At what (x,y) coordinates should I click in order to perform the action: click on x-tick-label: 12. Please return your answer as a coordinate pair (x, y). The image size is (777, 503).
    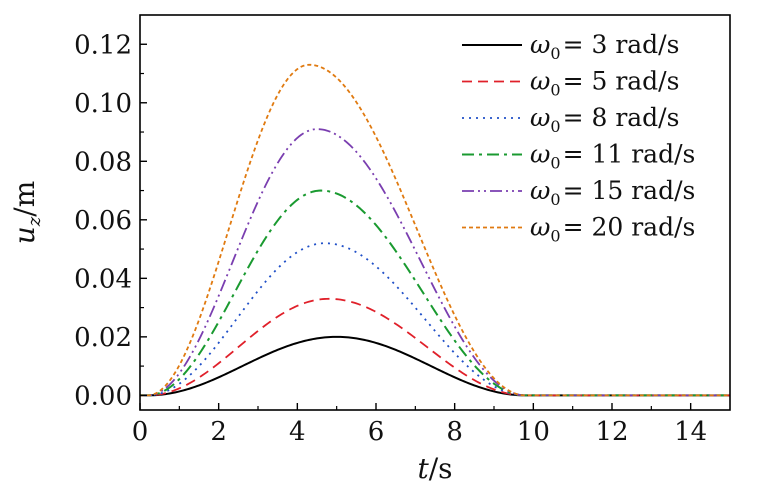
    Looking at the image, I should click on (611, 432).